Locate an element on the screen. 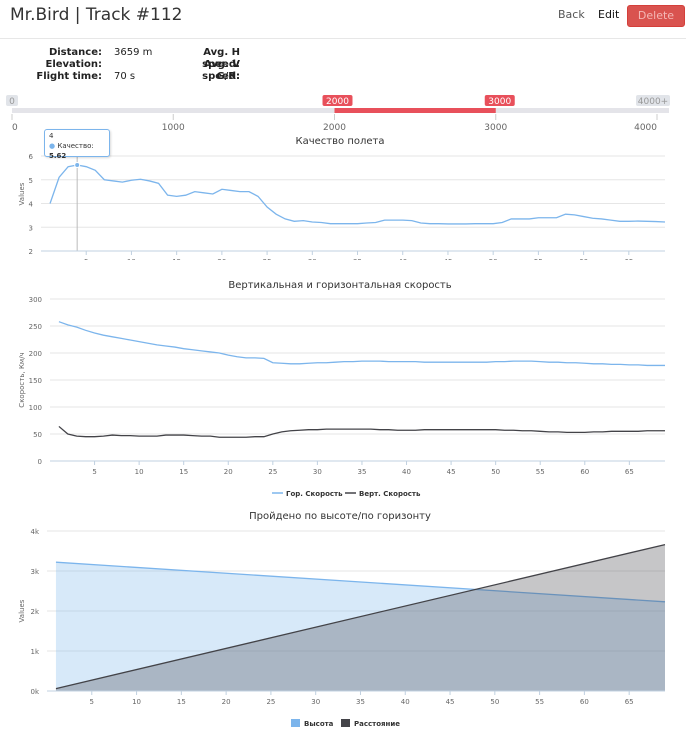 The image size is (686, 732). slider-to-label: 3000 is located at coordinates (499, 102).